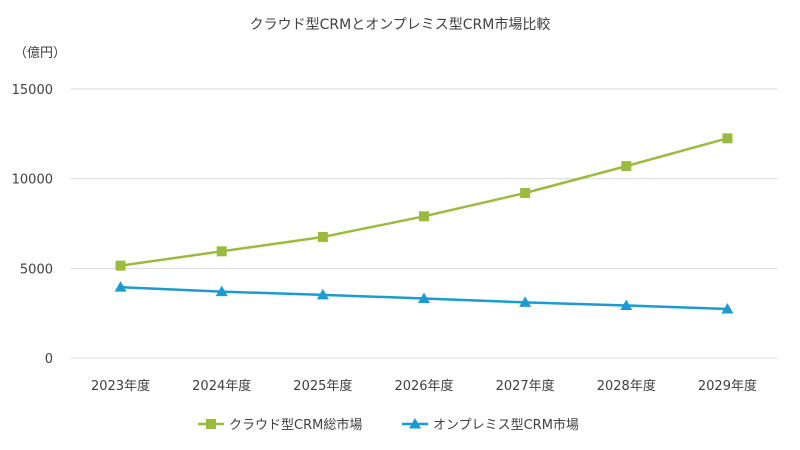 The height and width of the screenshot is (450, 800). I want to click on x-tick-label: 2029年度, so click(727, 386).